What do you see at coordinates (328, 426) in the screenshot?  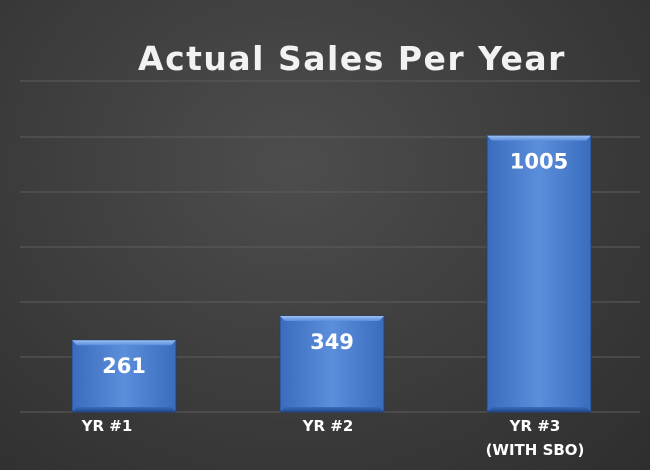 I see `x-tick-label: YR #2` at bounding box center [328, 426].